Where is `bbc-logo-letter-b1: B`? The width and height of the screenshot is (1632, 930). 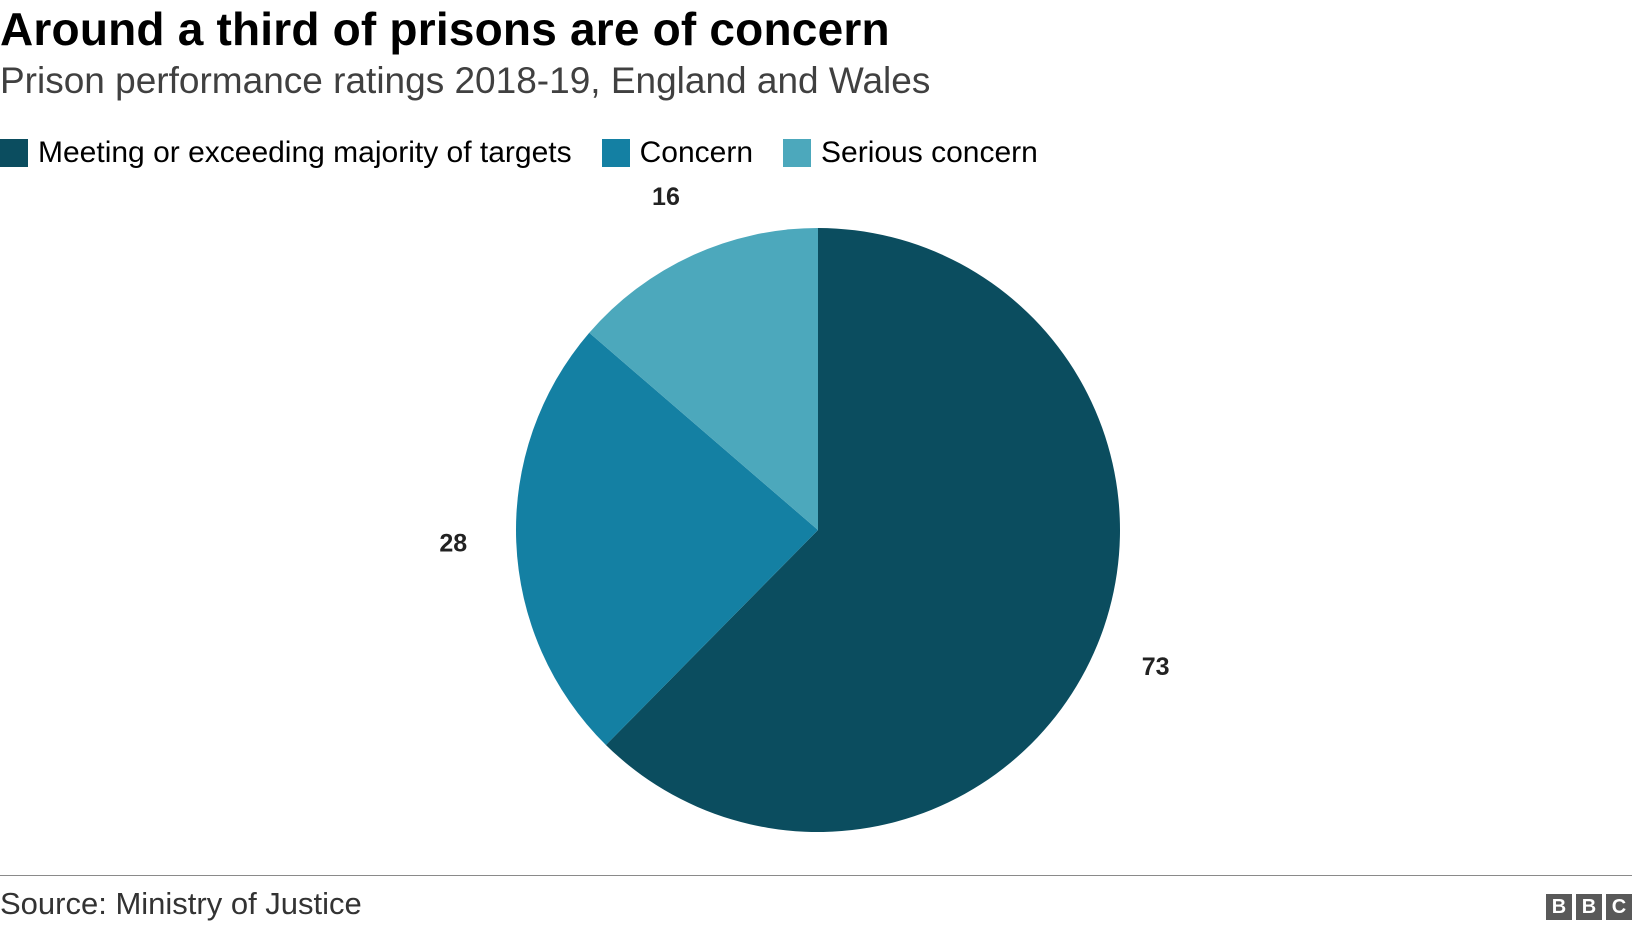 bbc-logo-letter-b1: B is located at coordinates (1559, 907).